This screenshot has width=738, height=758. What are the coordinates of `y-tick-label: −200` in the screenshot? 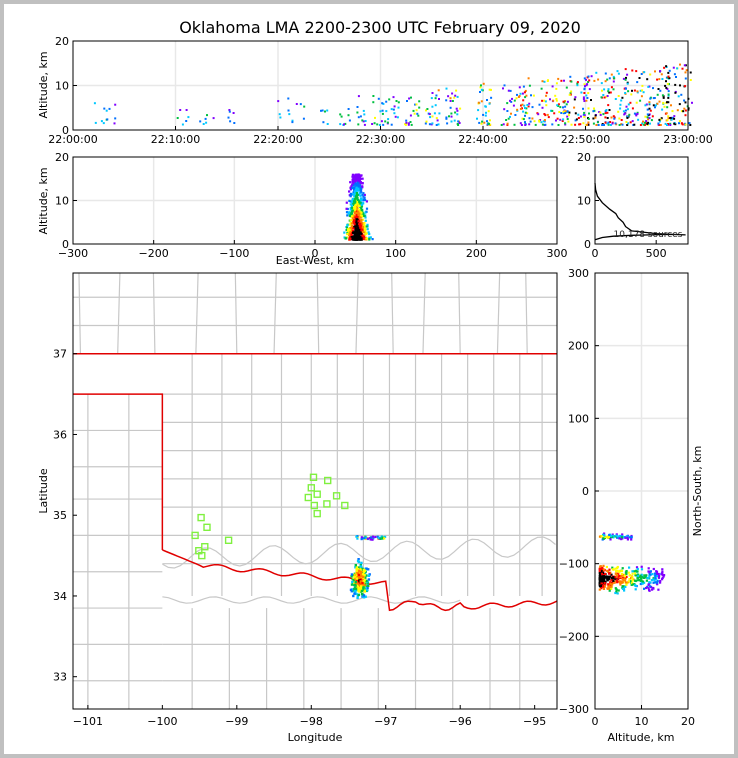 It's located at (574, 636).